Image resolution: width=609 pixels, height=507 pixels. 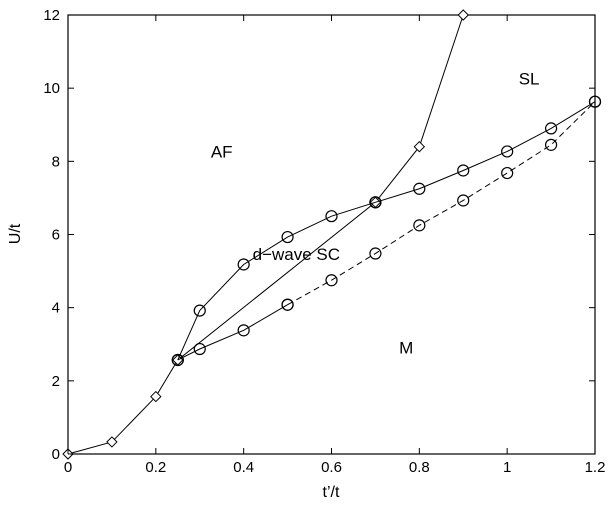 I want to click on y-tick-label: 12, so click(x=51, y=15).